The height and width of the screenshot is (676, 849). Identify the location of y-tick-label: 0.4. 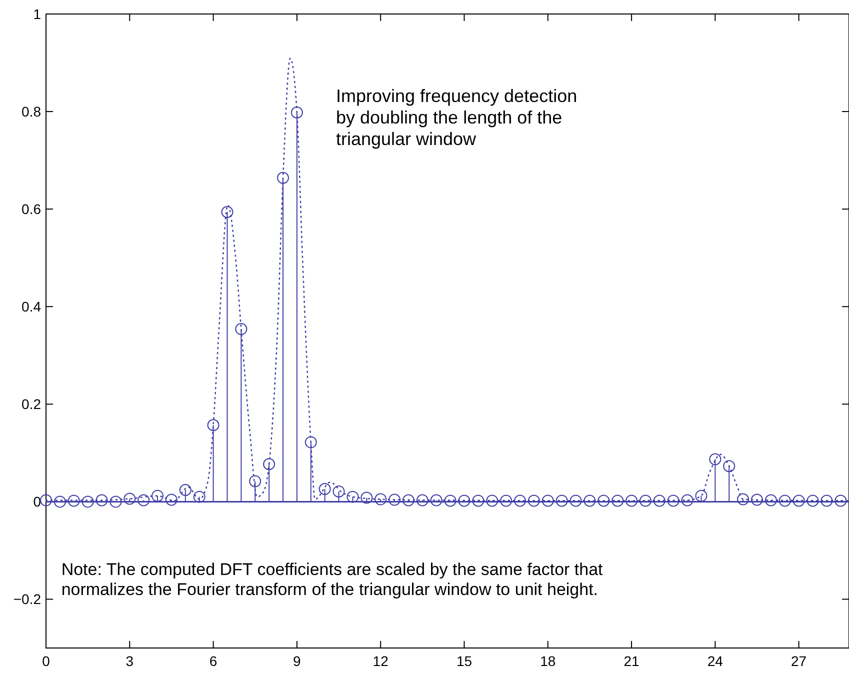
(32, 306).